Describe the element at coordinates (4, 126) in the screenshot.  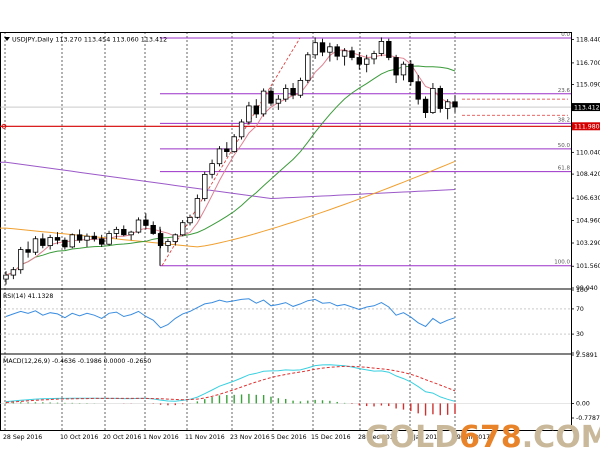
I see `support-level-handle` at that location.